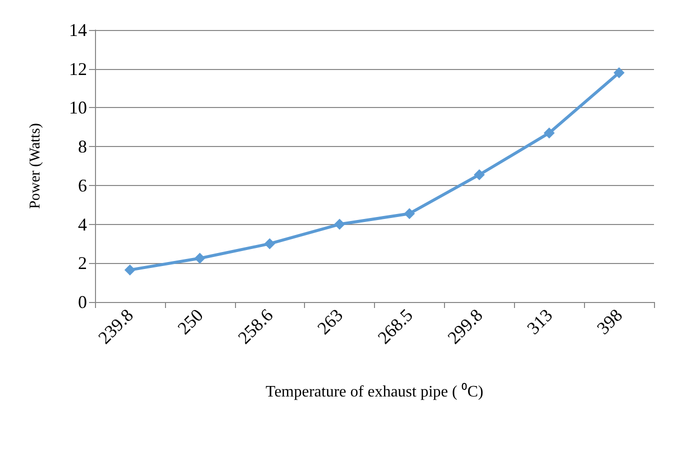 This screenshot has height=457, width=678. I want to click on y-tick-label: 0, so click(82, 302).